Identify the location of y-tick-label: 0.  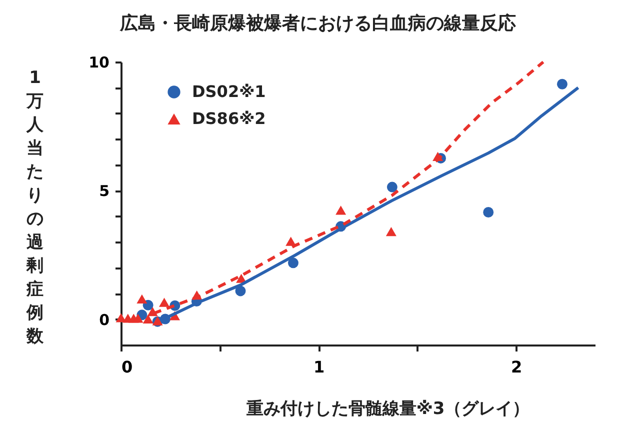
(104, 319).